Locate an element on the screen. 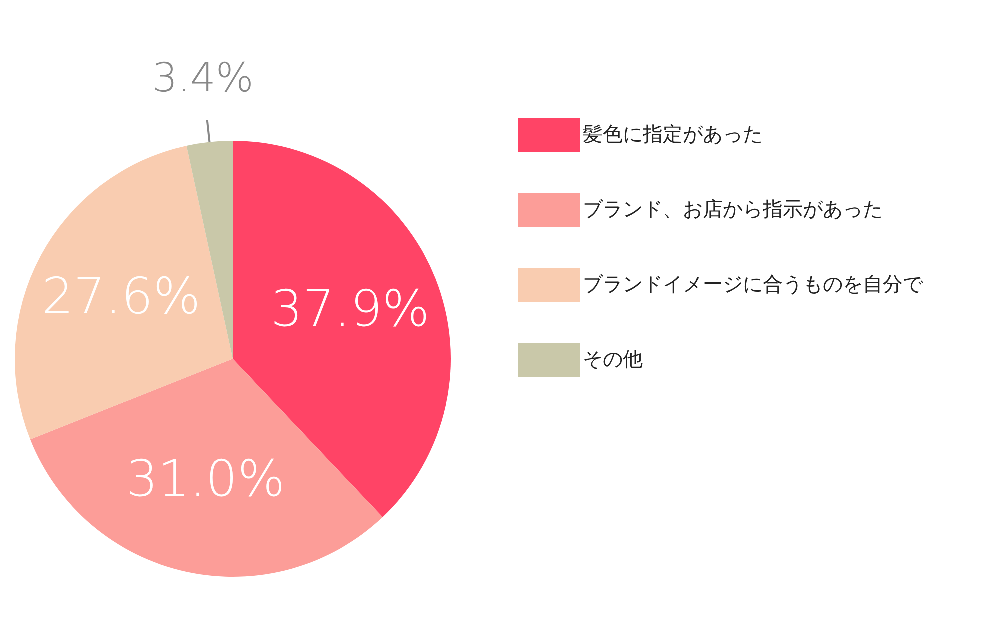  legend-label: ブランドイメージに合うものを自分で is located at coordinates (753, 284).